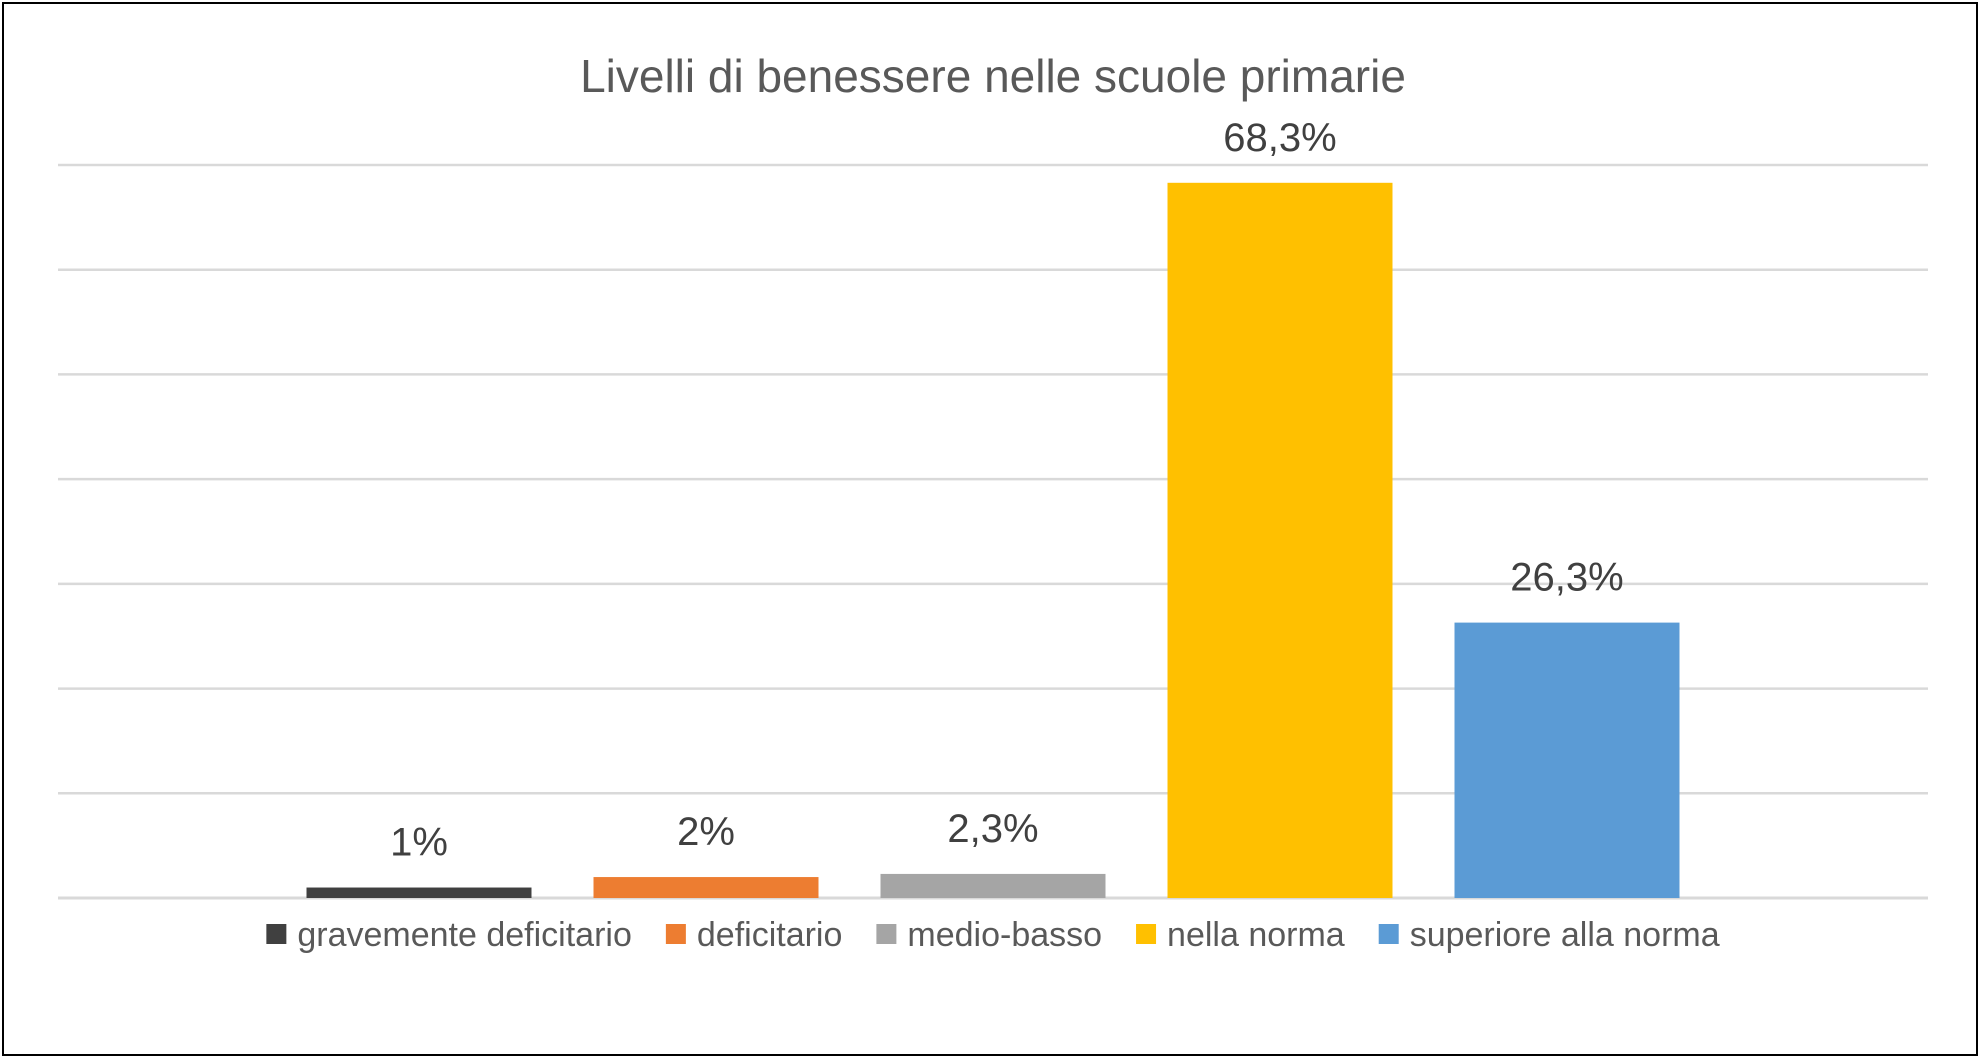 This screenshot has height=1058, width=1980. Describe the element at coordinates (1280, 540) in the screenshot. I see `bar-nella-norma` at that location.